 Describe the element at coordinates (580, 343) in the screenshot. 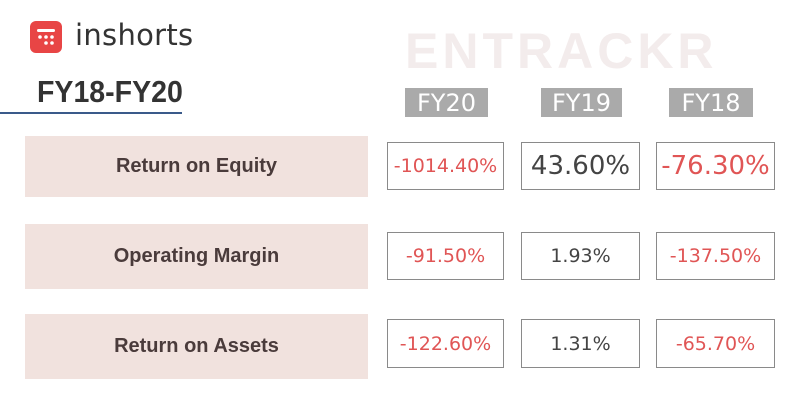

I see `cell: 1.31%` at that location.